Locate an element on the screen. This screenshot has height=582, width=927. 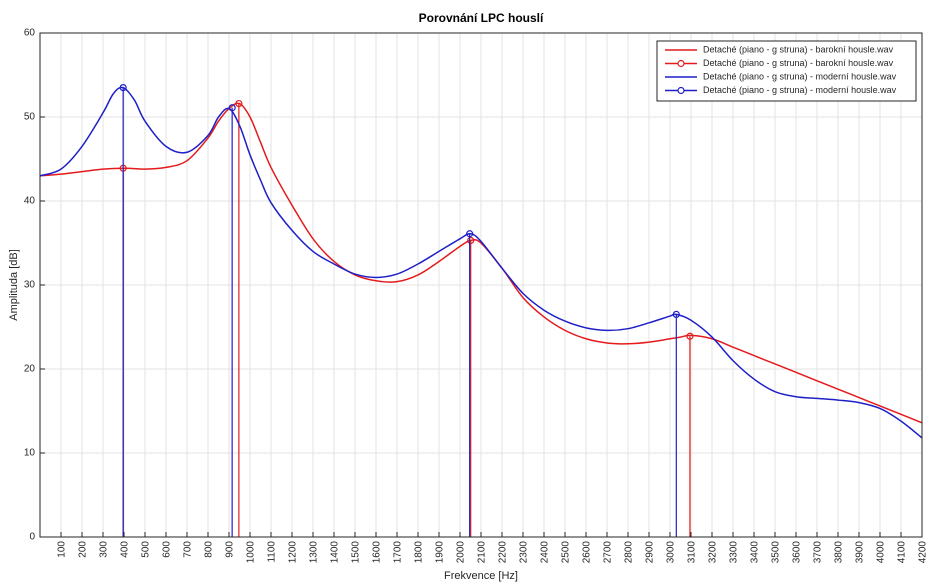
x-tick-label: 4100 is located at coordinates (902, 552).